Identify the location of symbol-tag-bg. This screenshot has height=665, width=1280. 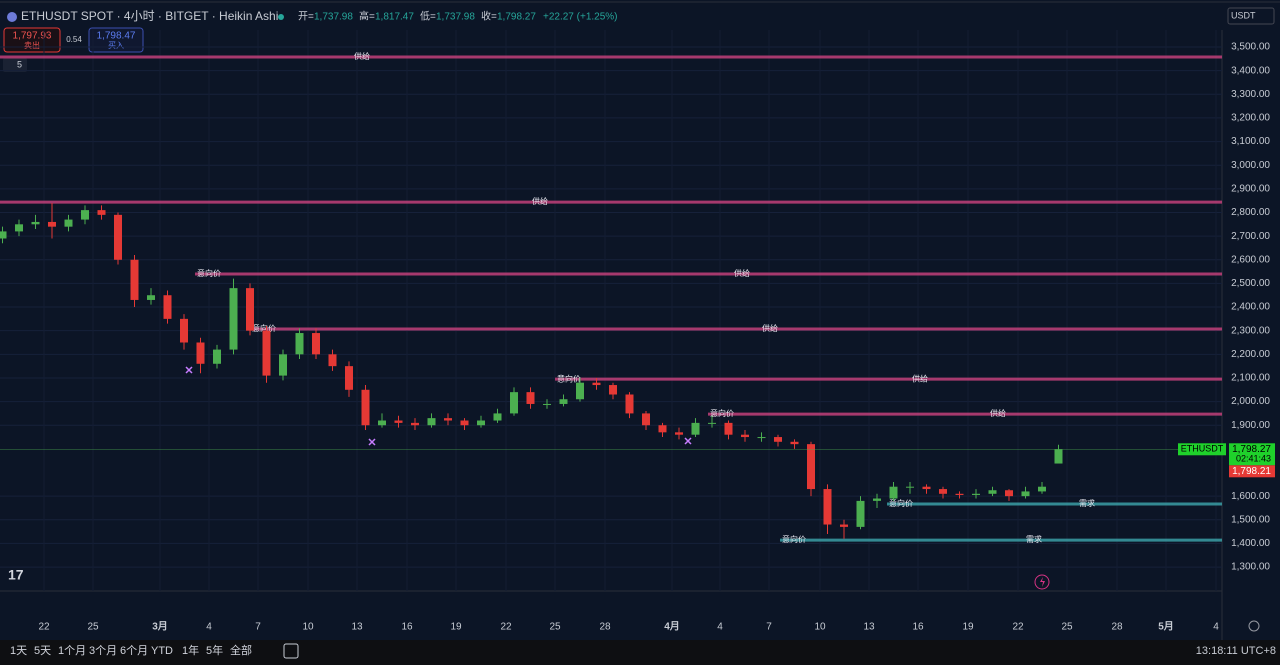
(1202, 449).